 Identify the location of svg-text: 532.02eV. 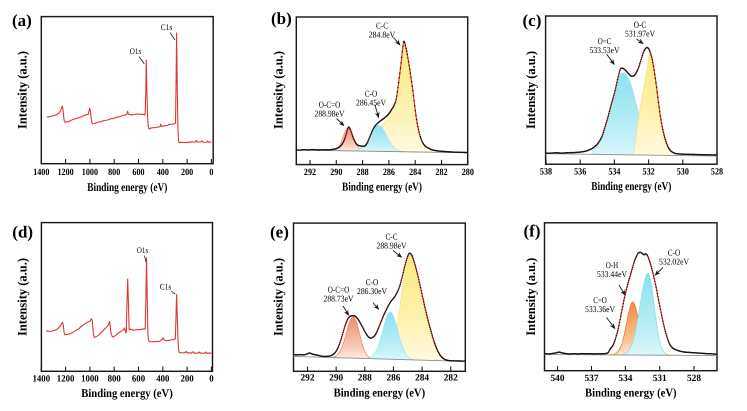
(674, 261).